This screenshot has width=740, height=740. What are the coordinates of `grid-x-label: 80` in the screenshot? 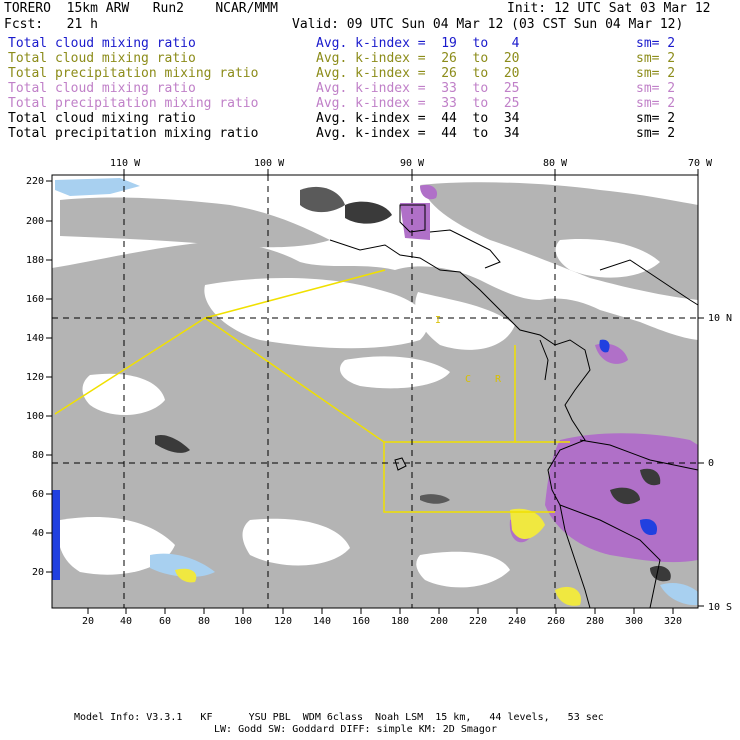 It's located at (204, 621).